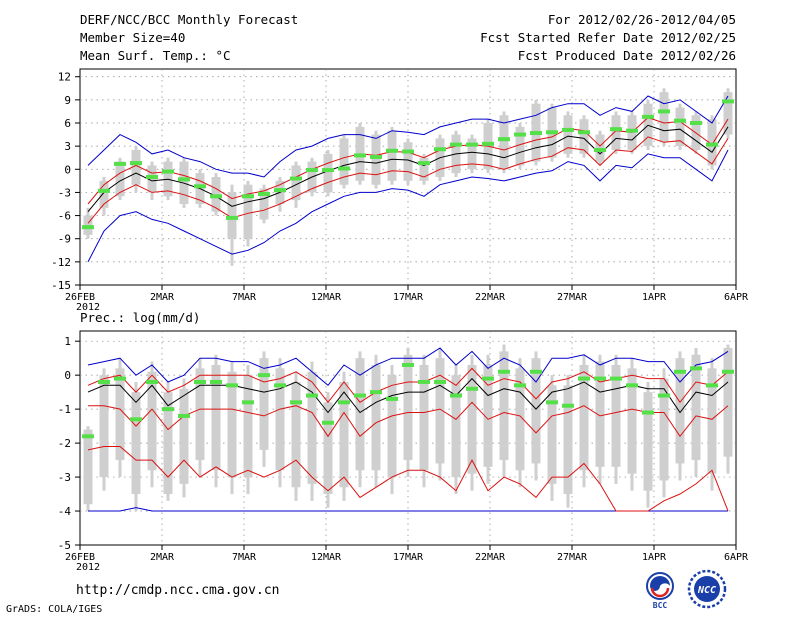 This screenshot has width=800, height=618. Describe the element at coordinates (178, 590) in the screenshot. I see `source-url: http://cmdp.ncc.cma.gov.cn` at that location.